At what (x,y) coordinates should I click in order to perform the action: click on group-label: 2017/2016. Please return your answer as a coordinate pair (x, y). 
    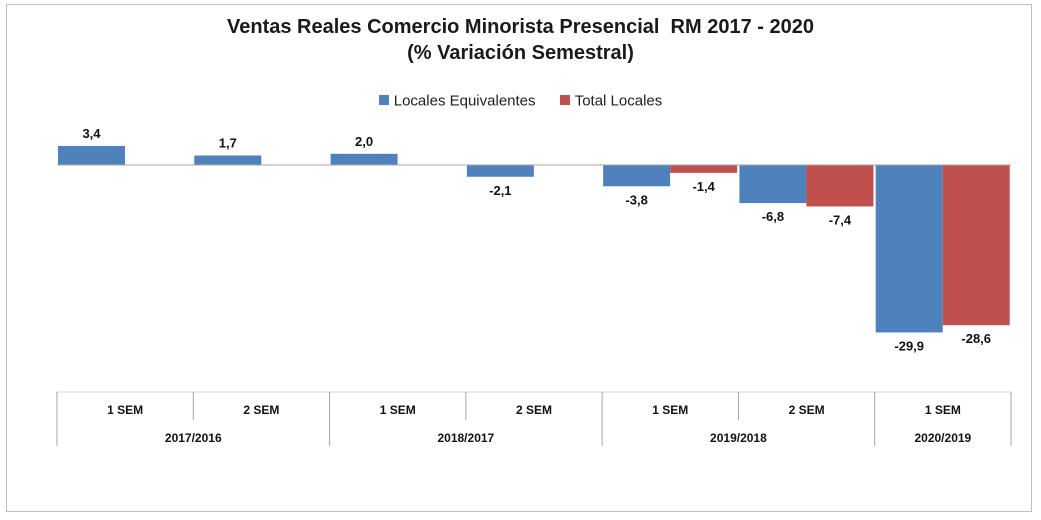
    Looking at the image, I should click on (193, 438).